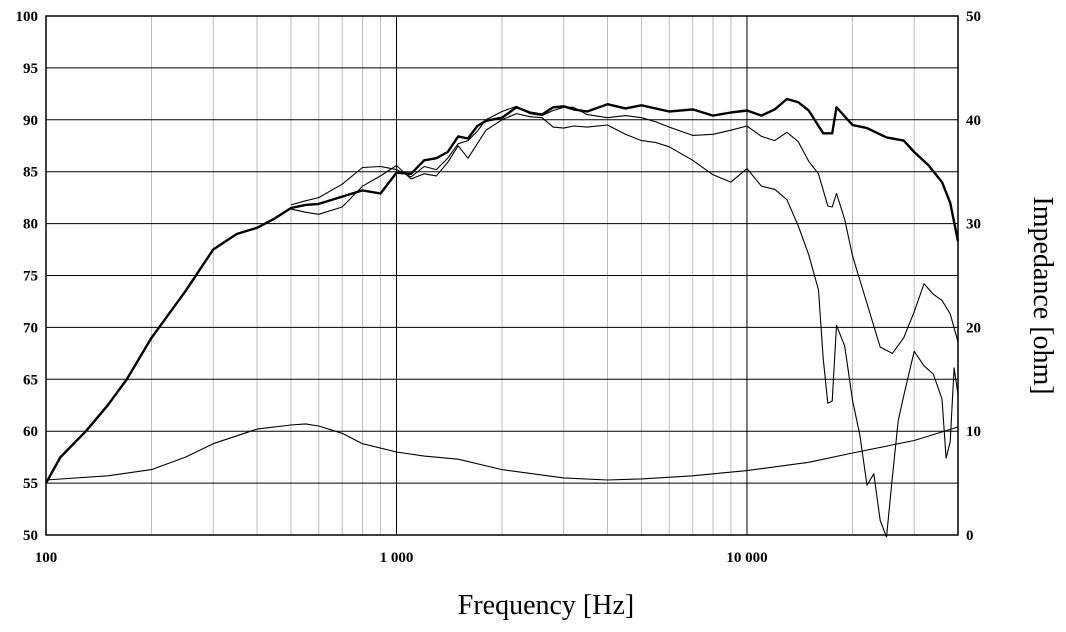  What do you see at coordinates (30, 484) in the screenshot?
I see `left-tick-label: 55` at bounding box center [30, 484].